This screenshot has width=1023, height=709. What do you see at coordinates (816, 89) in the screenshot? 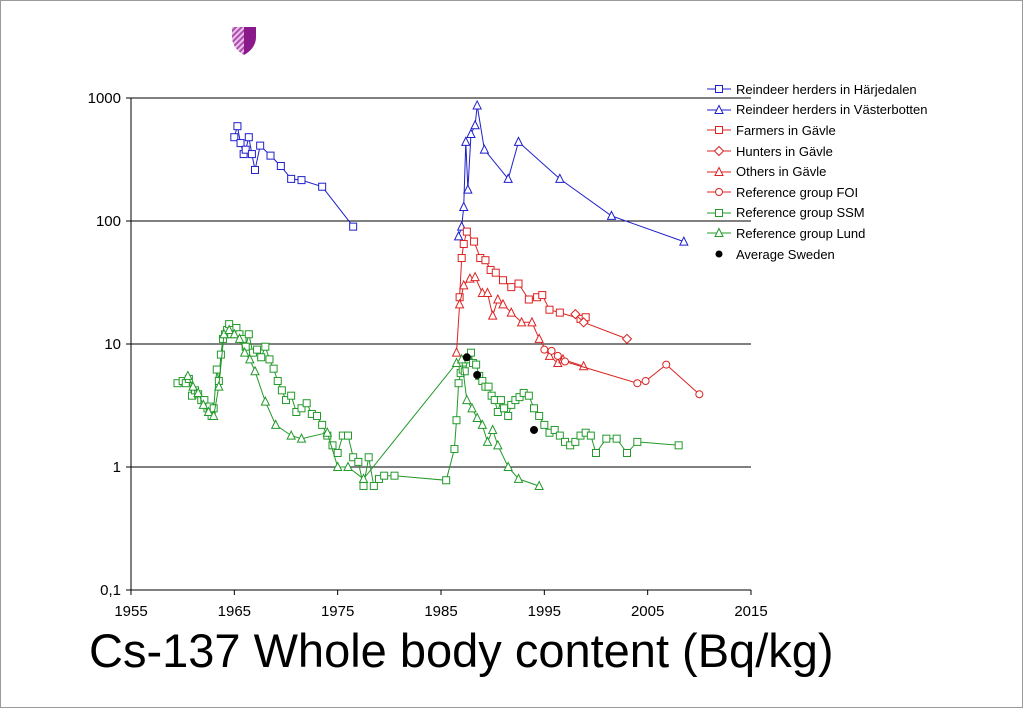
I see `legend-item-reindeer-herders-in-h-rjedalen: Reindeer herders in Härjedalen` at bounding box center [816, 89].